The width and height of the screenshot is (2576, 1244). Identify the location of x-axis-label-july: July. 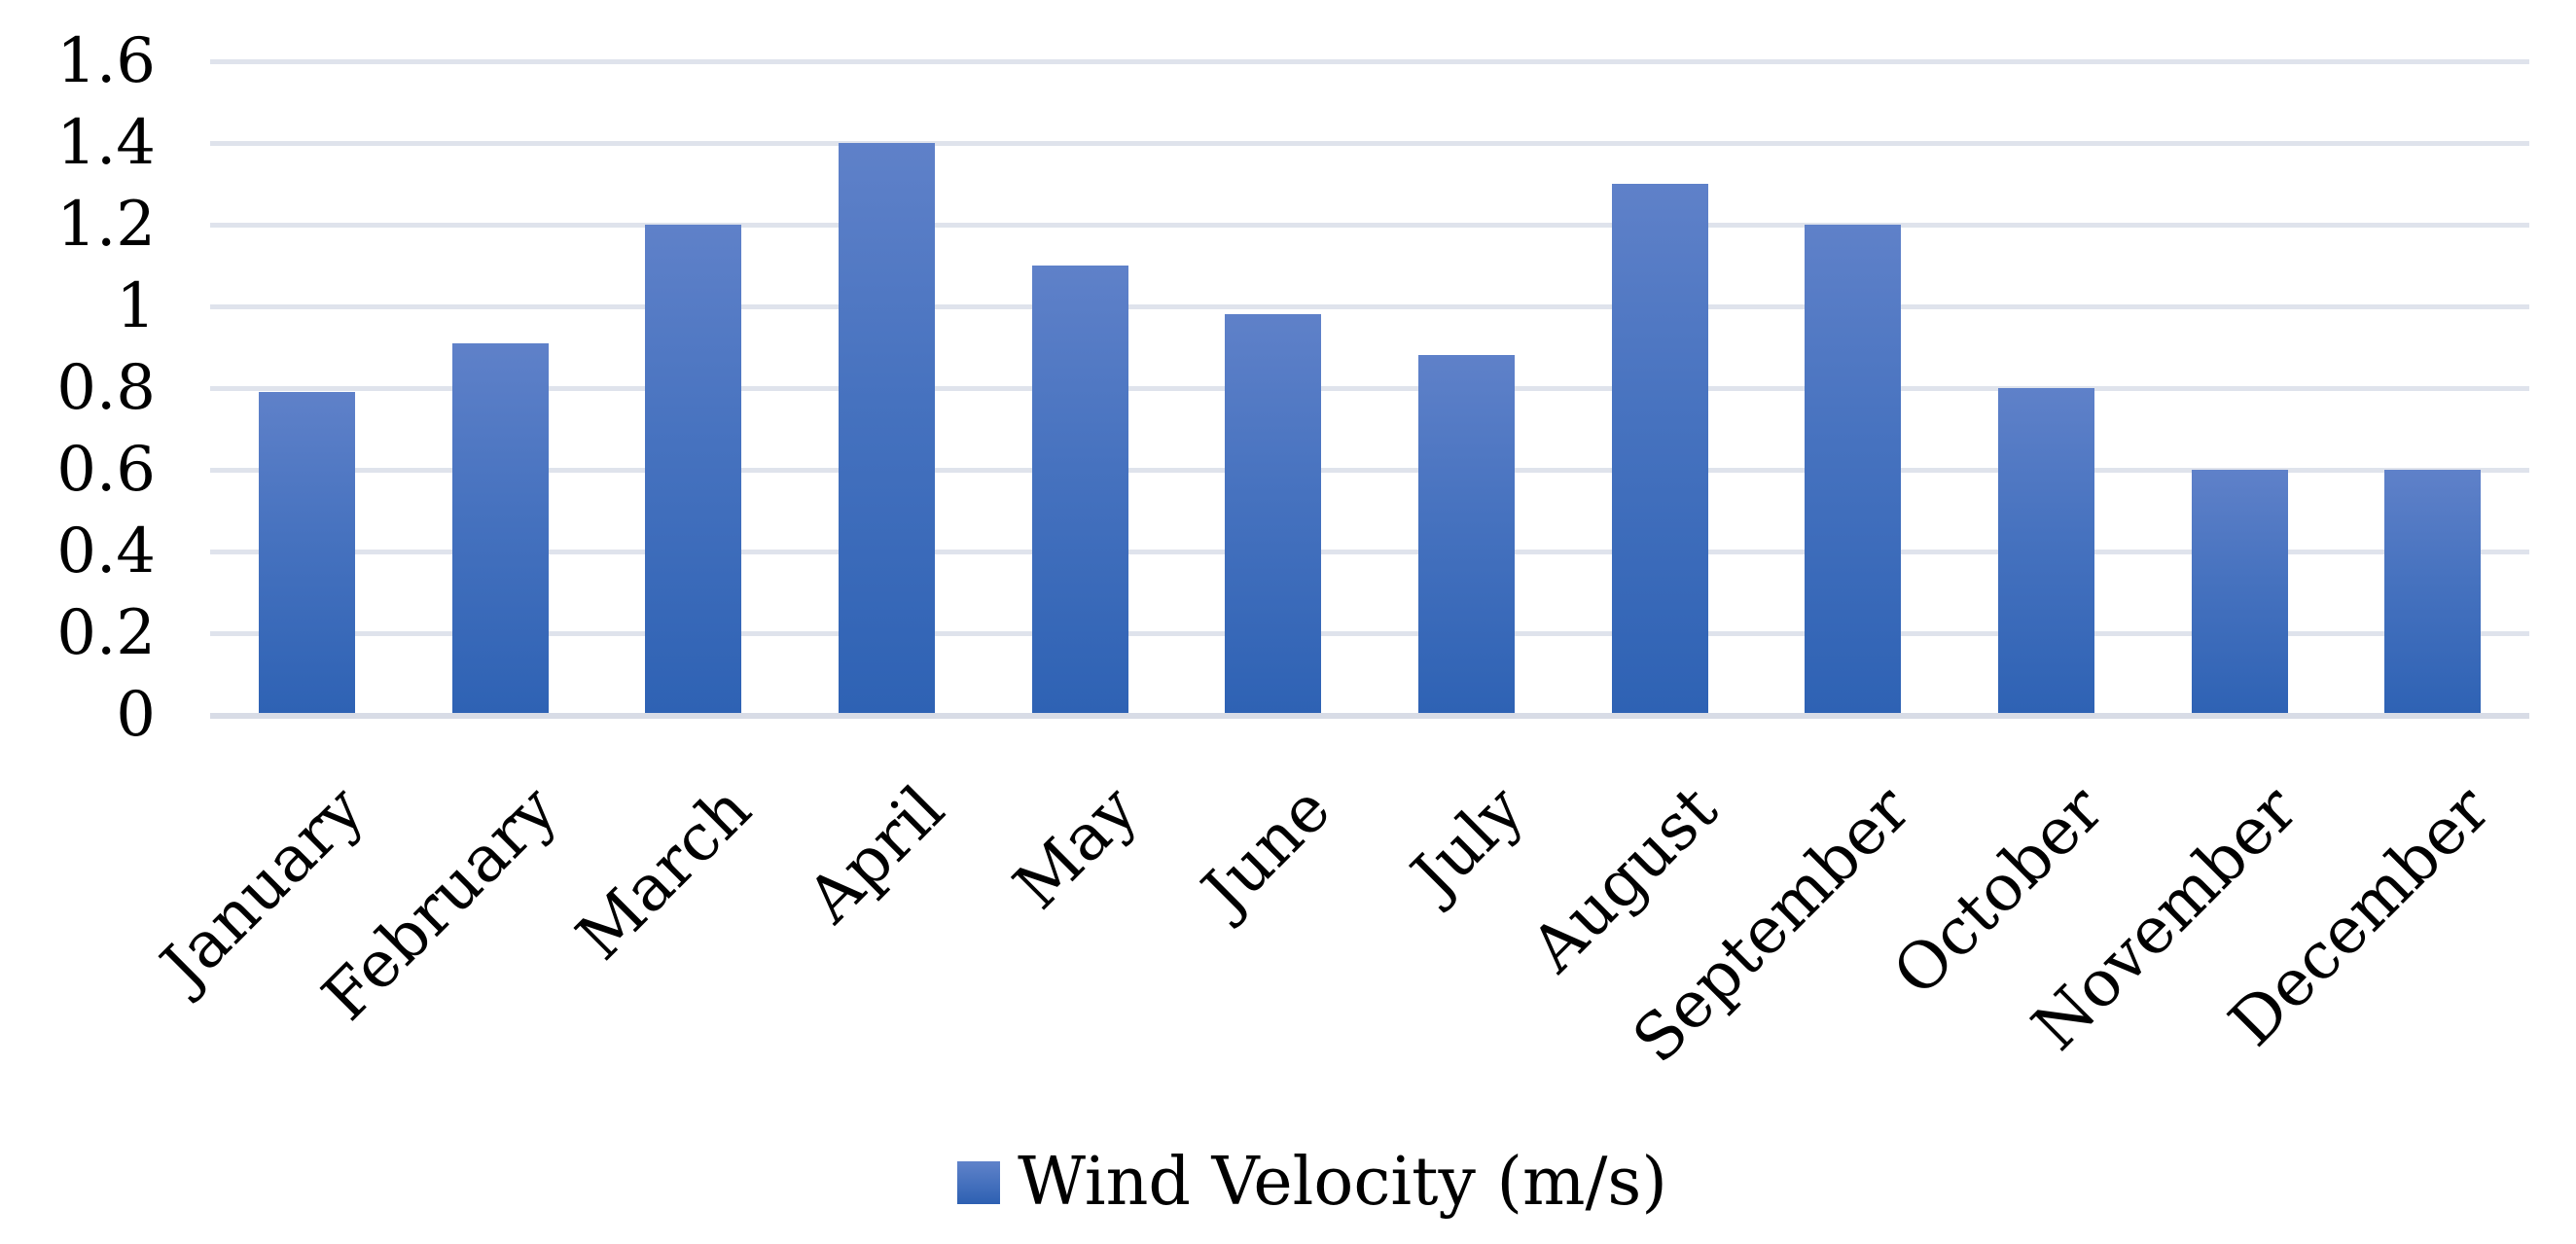
(1467, 842).